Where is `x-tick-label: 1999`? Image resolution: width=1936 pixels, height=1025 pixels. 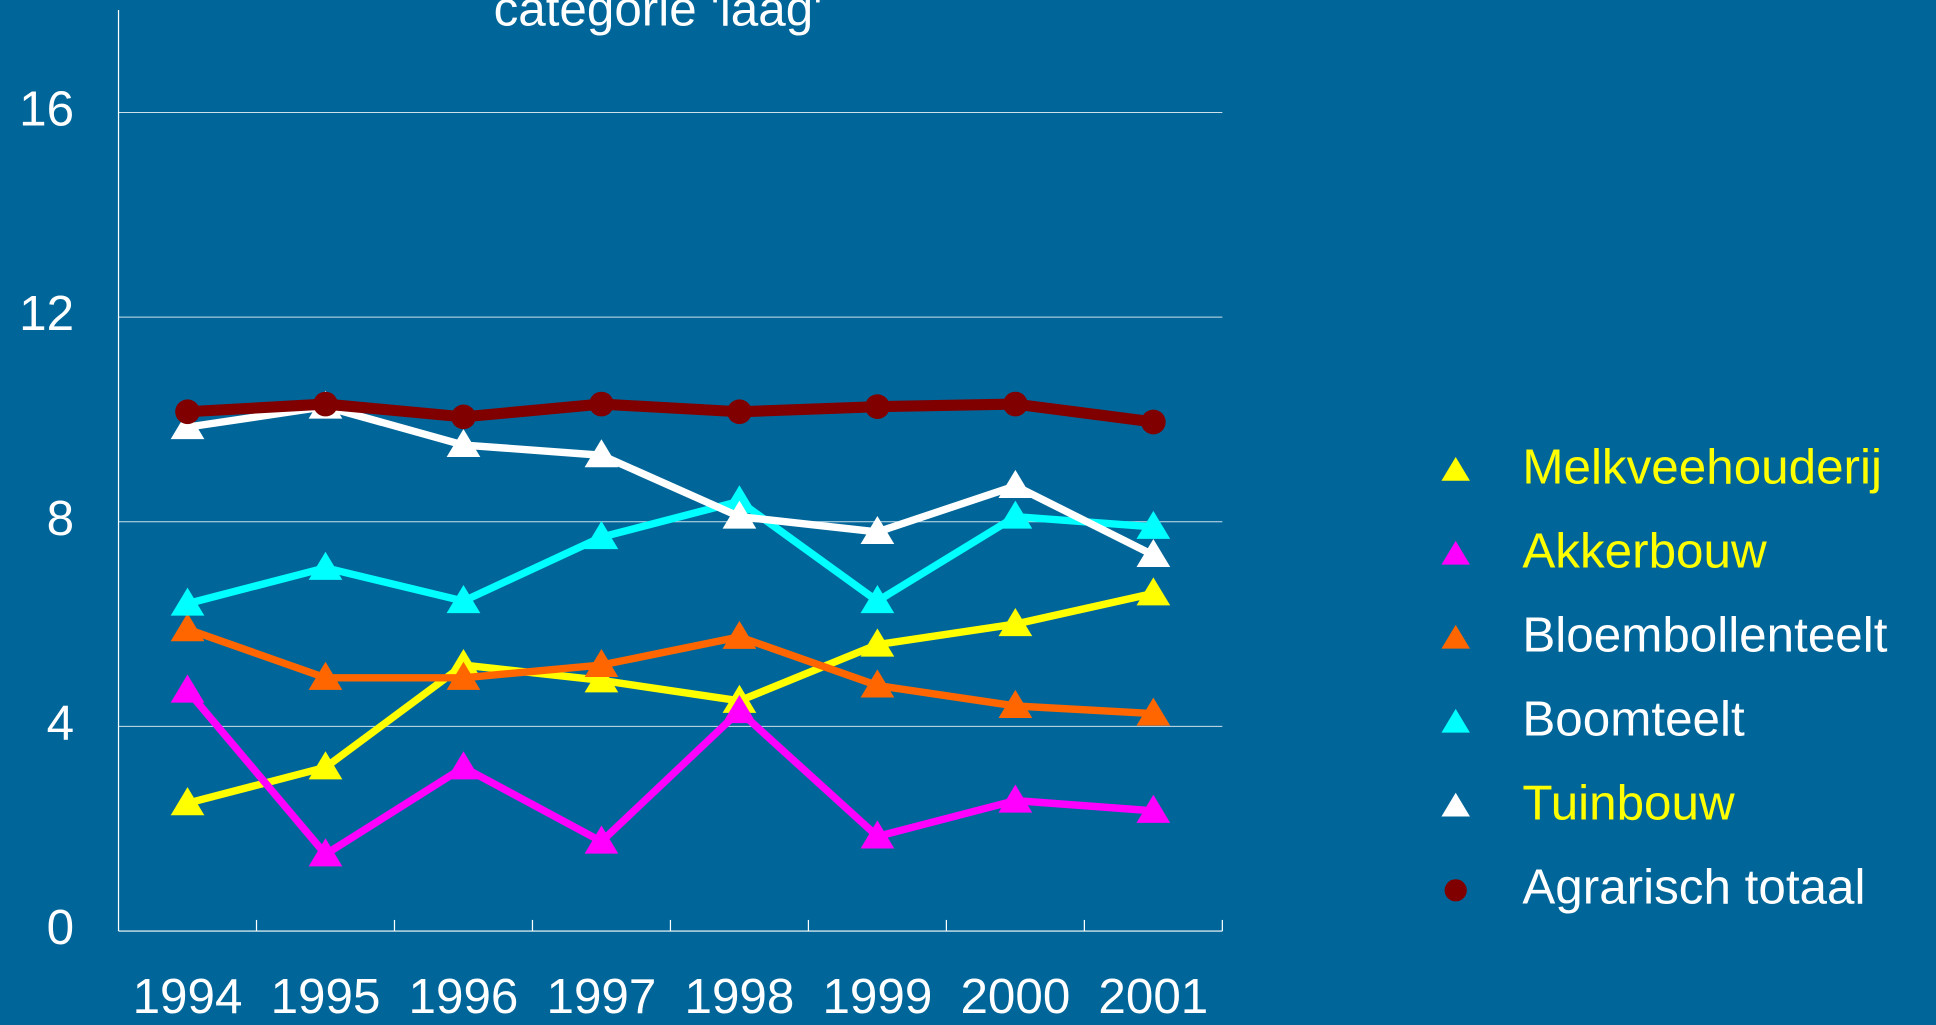
x-tick-label: 1999 is located at coordinates (877, 996).